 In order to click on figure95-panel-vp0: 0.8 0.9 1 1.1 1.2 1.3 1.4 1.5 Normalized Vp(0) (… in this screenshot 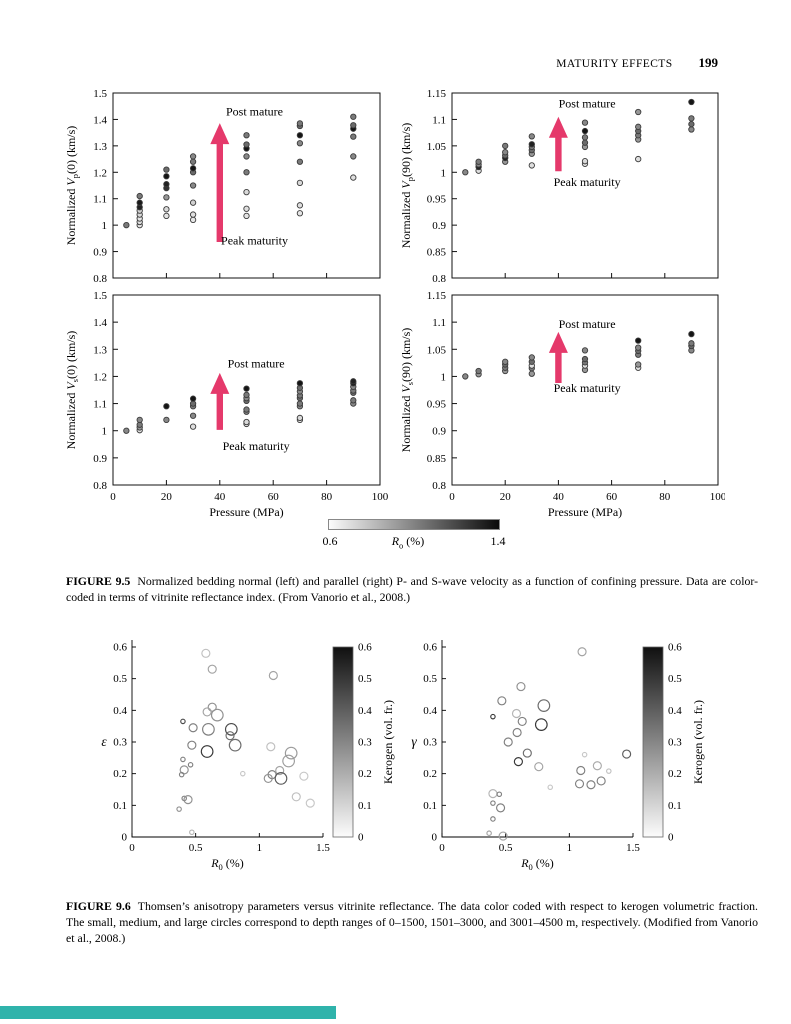, I will do `click(225, 185)`.